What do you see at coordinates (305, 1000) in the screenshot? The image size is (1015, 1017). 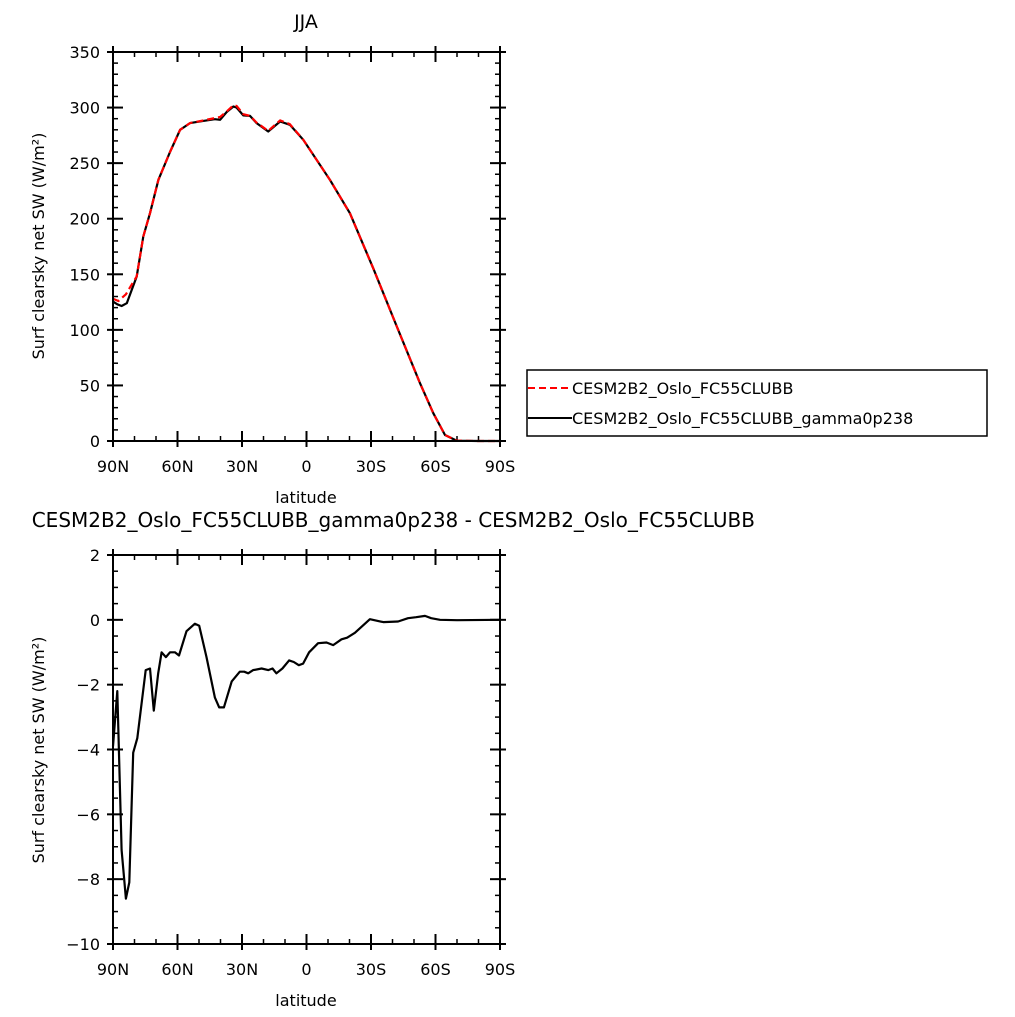 I see `bottom-xlabel: latitude` at bounding box center [305, 1000].